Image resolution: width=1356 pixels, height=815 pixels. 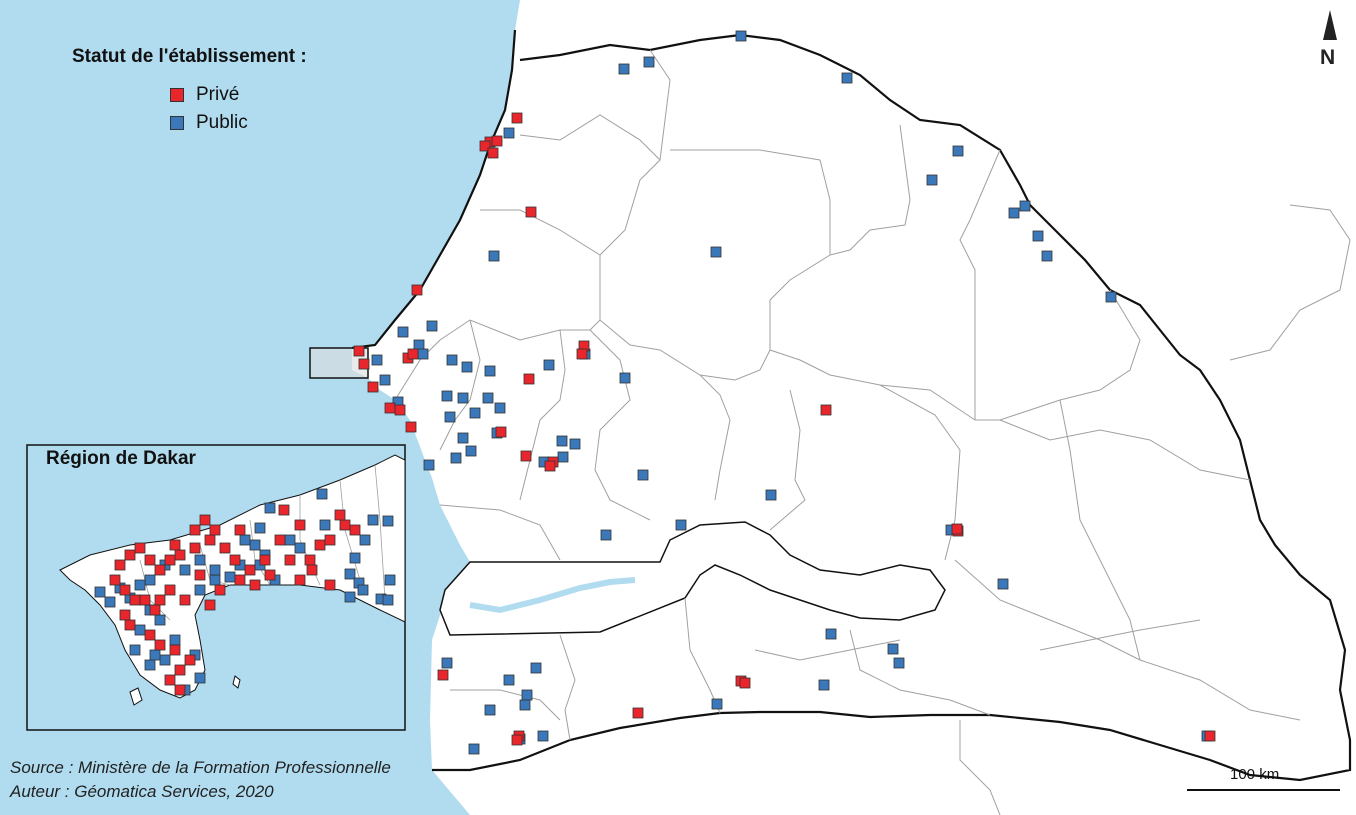 What do you see at coordinates (1255, 774) in the screenshot?
I see `scale-label: 100 km` at bounding box center [1255, 774].